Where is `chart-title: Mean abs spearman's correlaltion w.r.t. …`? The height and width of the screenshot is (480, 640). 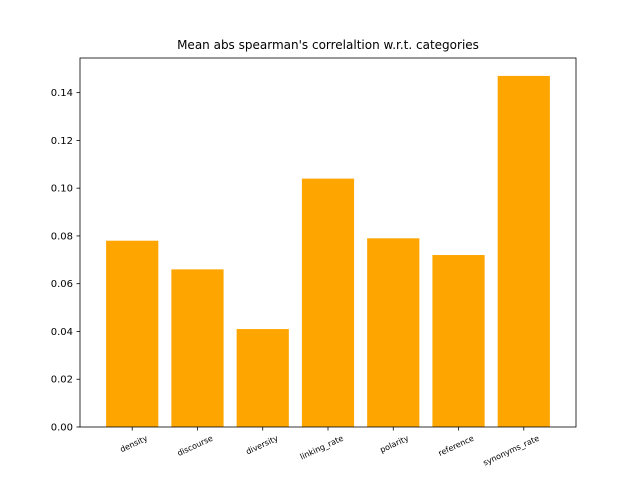 chart-title: Mean abs spearman's correlaltion w.r.t. … is located at coordinates (328, 45).